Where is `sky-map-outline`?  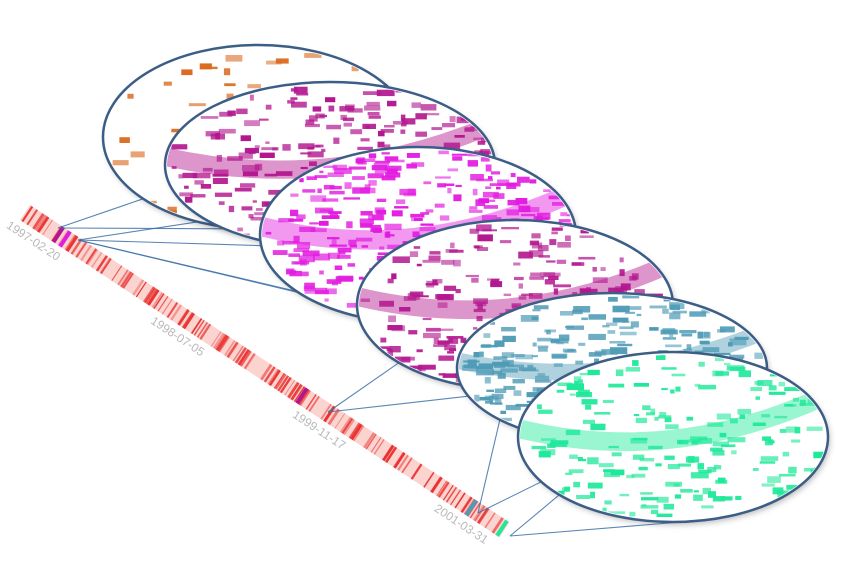
sky-map-outline is located at coordinates (673, 437).